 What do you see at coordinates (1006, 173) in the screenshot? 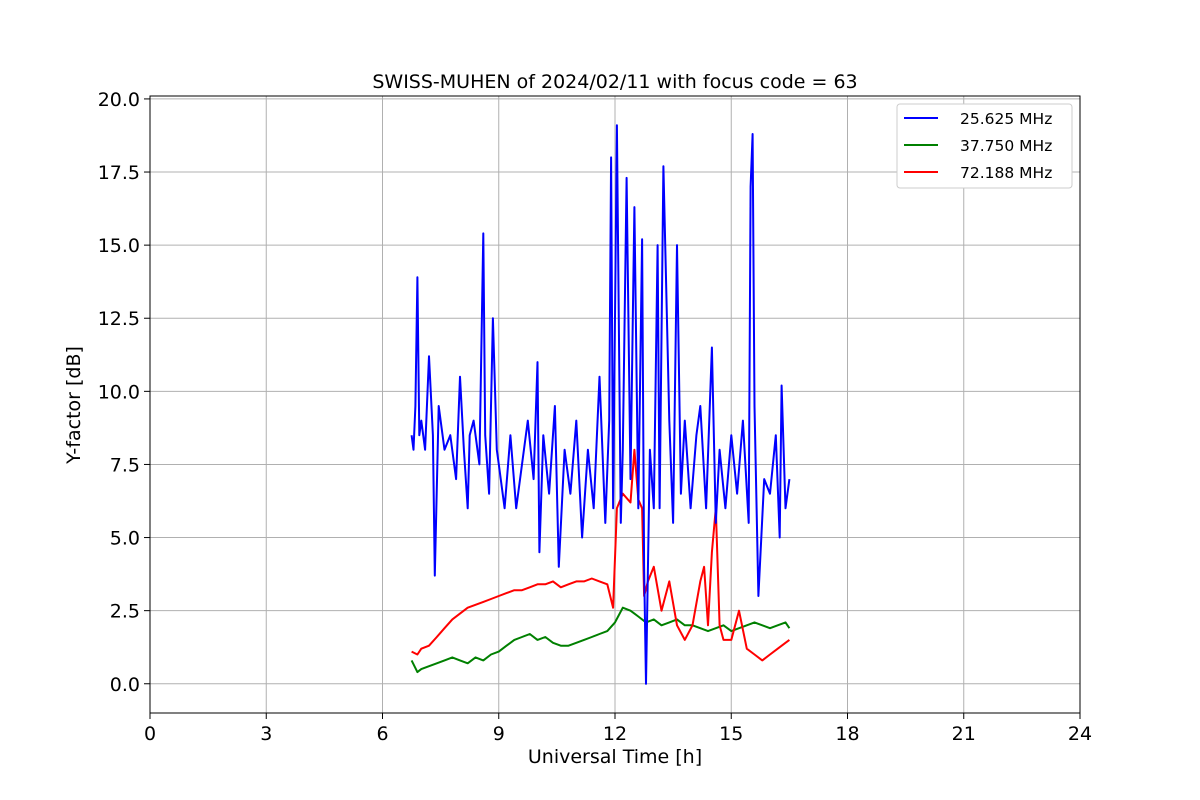
I see `legend-label-72-188: 72.188 MHz` at bounding box center [1006, 173].